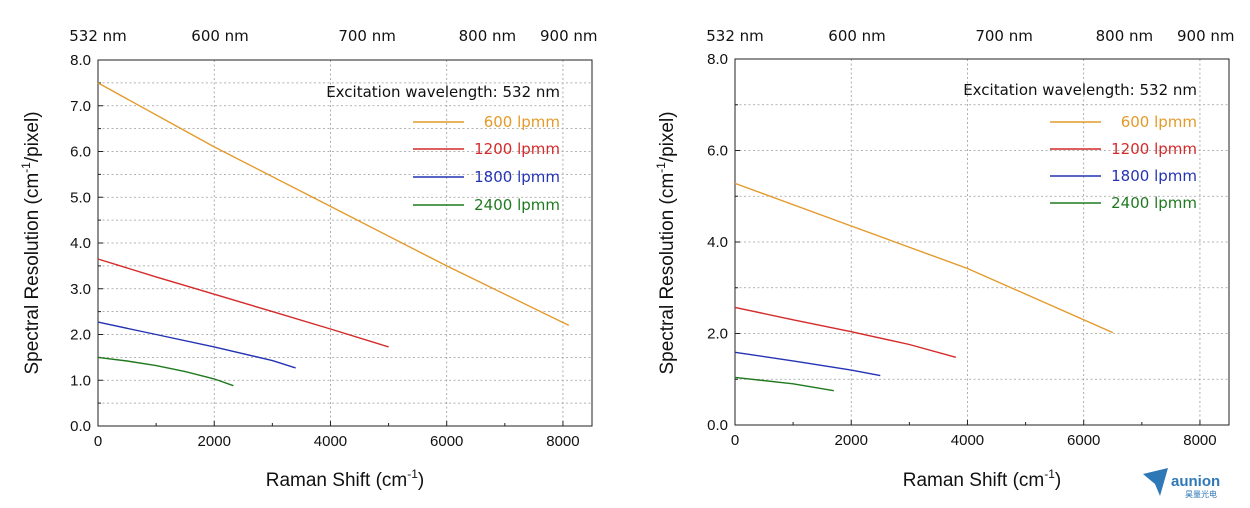  What do you see at coordinates (1195, 481) in the screenshot?
I see `logo-name: aunion` at bounding box center [1195, 481].